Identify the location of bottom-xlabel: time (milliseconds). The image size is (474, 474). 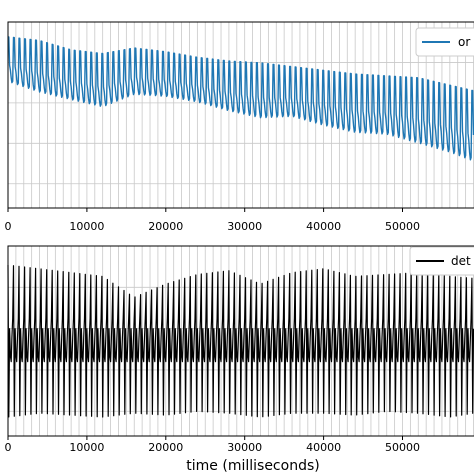
(252, 466).